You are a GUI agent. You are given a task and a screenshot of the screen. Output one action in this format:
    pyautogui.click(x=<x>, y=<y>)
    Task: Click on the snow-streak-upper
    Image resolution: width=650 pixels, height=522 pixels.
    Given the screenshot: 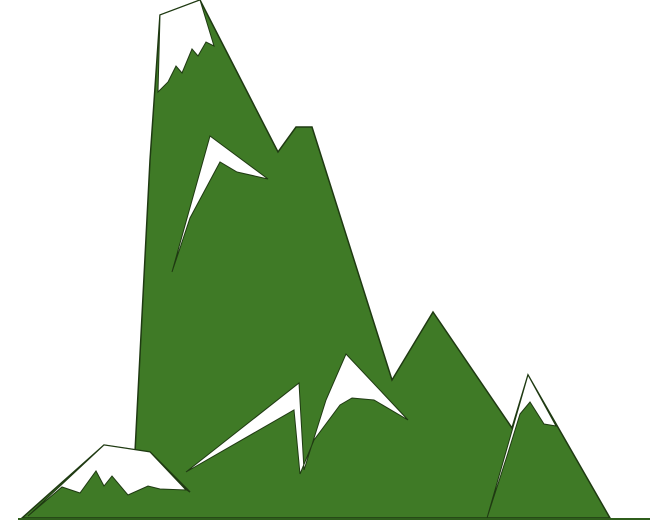 What is the action you would take?
    pyautogui.click(x=220, y=204)
    